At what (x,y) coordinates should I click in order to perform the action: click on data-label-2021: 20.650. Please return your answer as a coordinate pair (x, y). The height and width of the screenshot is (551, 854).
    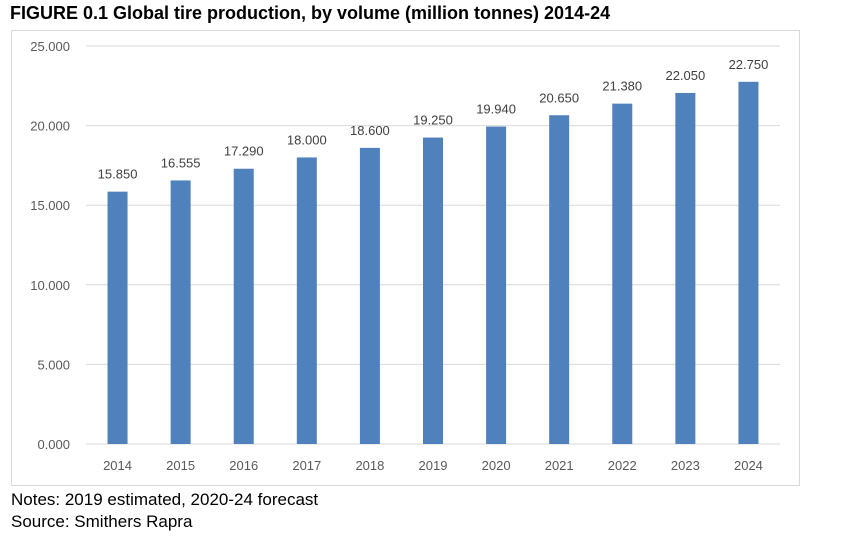
    Looking at the image, I should click on (559, 97).